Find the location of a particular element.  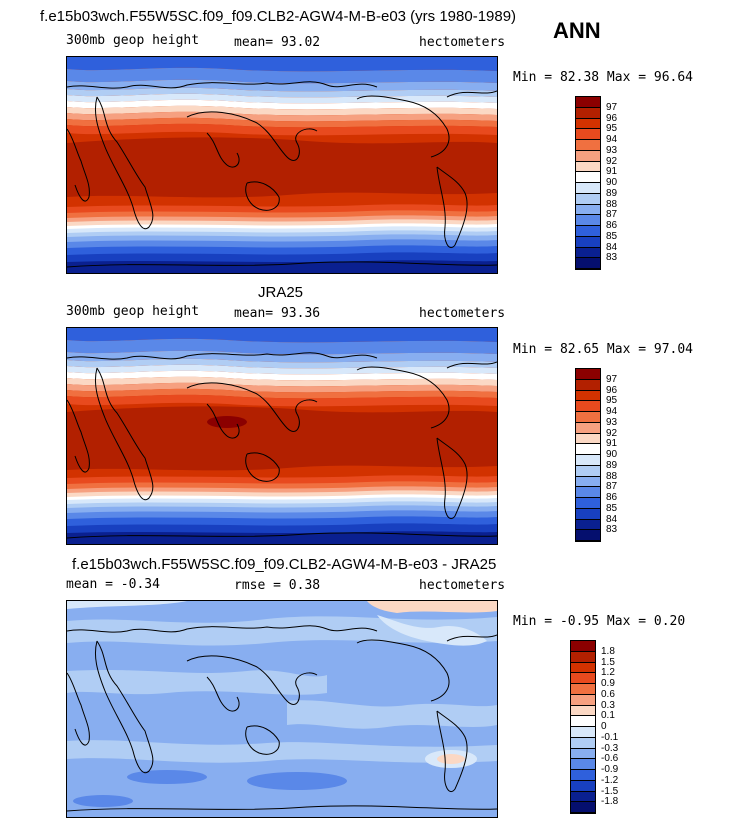

panel2-minmax: Min = 82.65 Max = 97.04 is located at coordinates (603, 349).